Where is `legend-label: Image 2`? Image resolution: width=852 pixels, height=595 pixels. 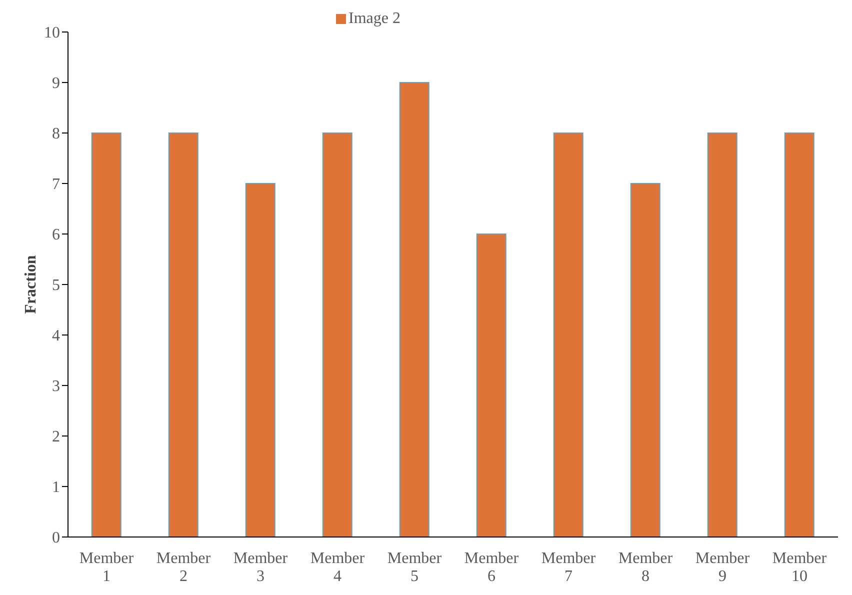
legend-label: Image 2 is located at coordinates (374, 19).